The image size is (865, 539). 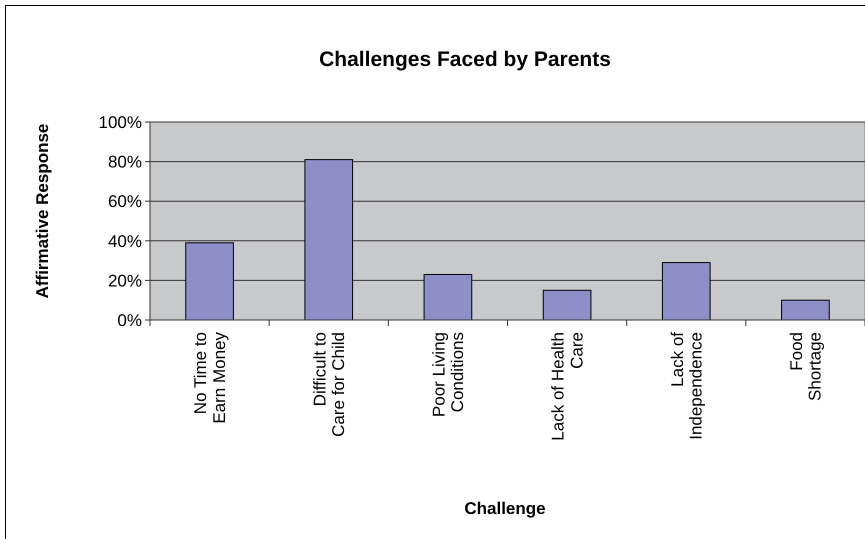 I want to click on x-tick-label: Difficult to Care for Child, so click(x=329, y=384).